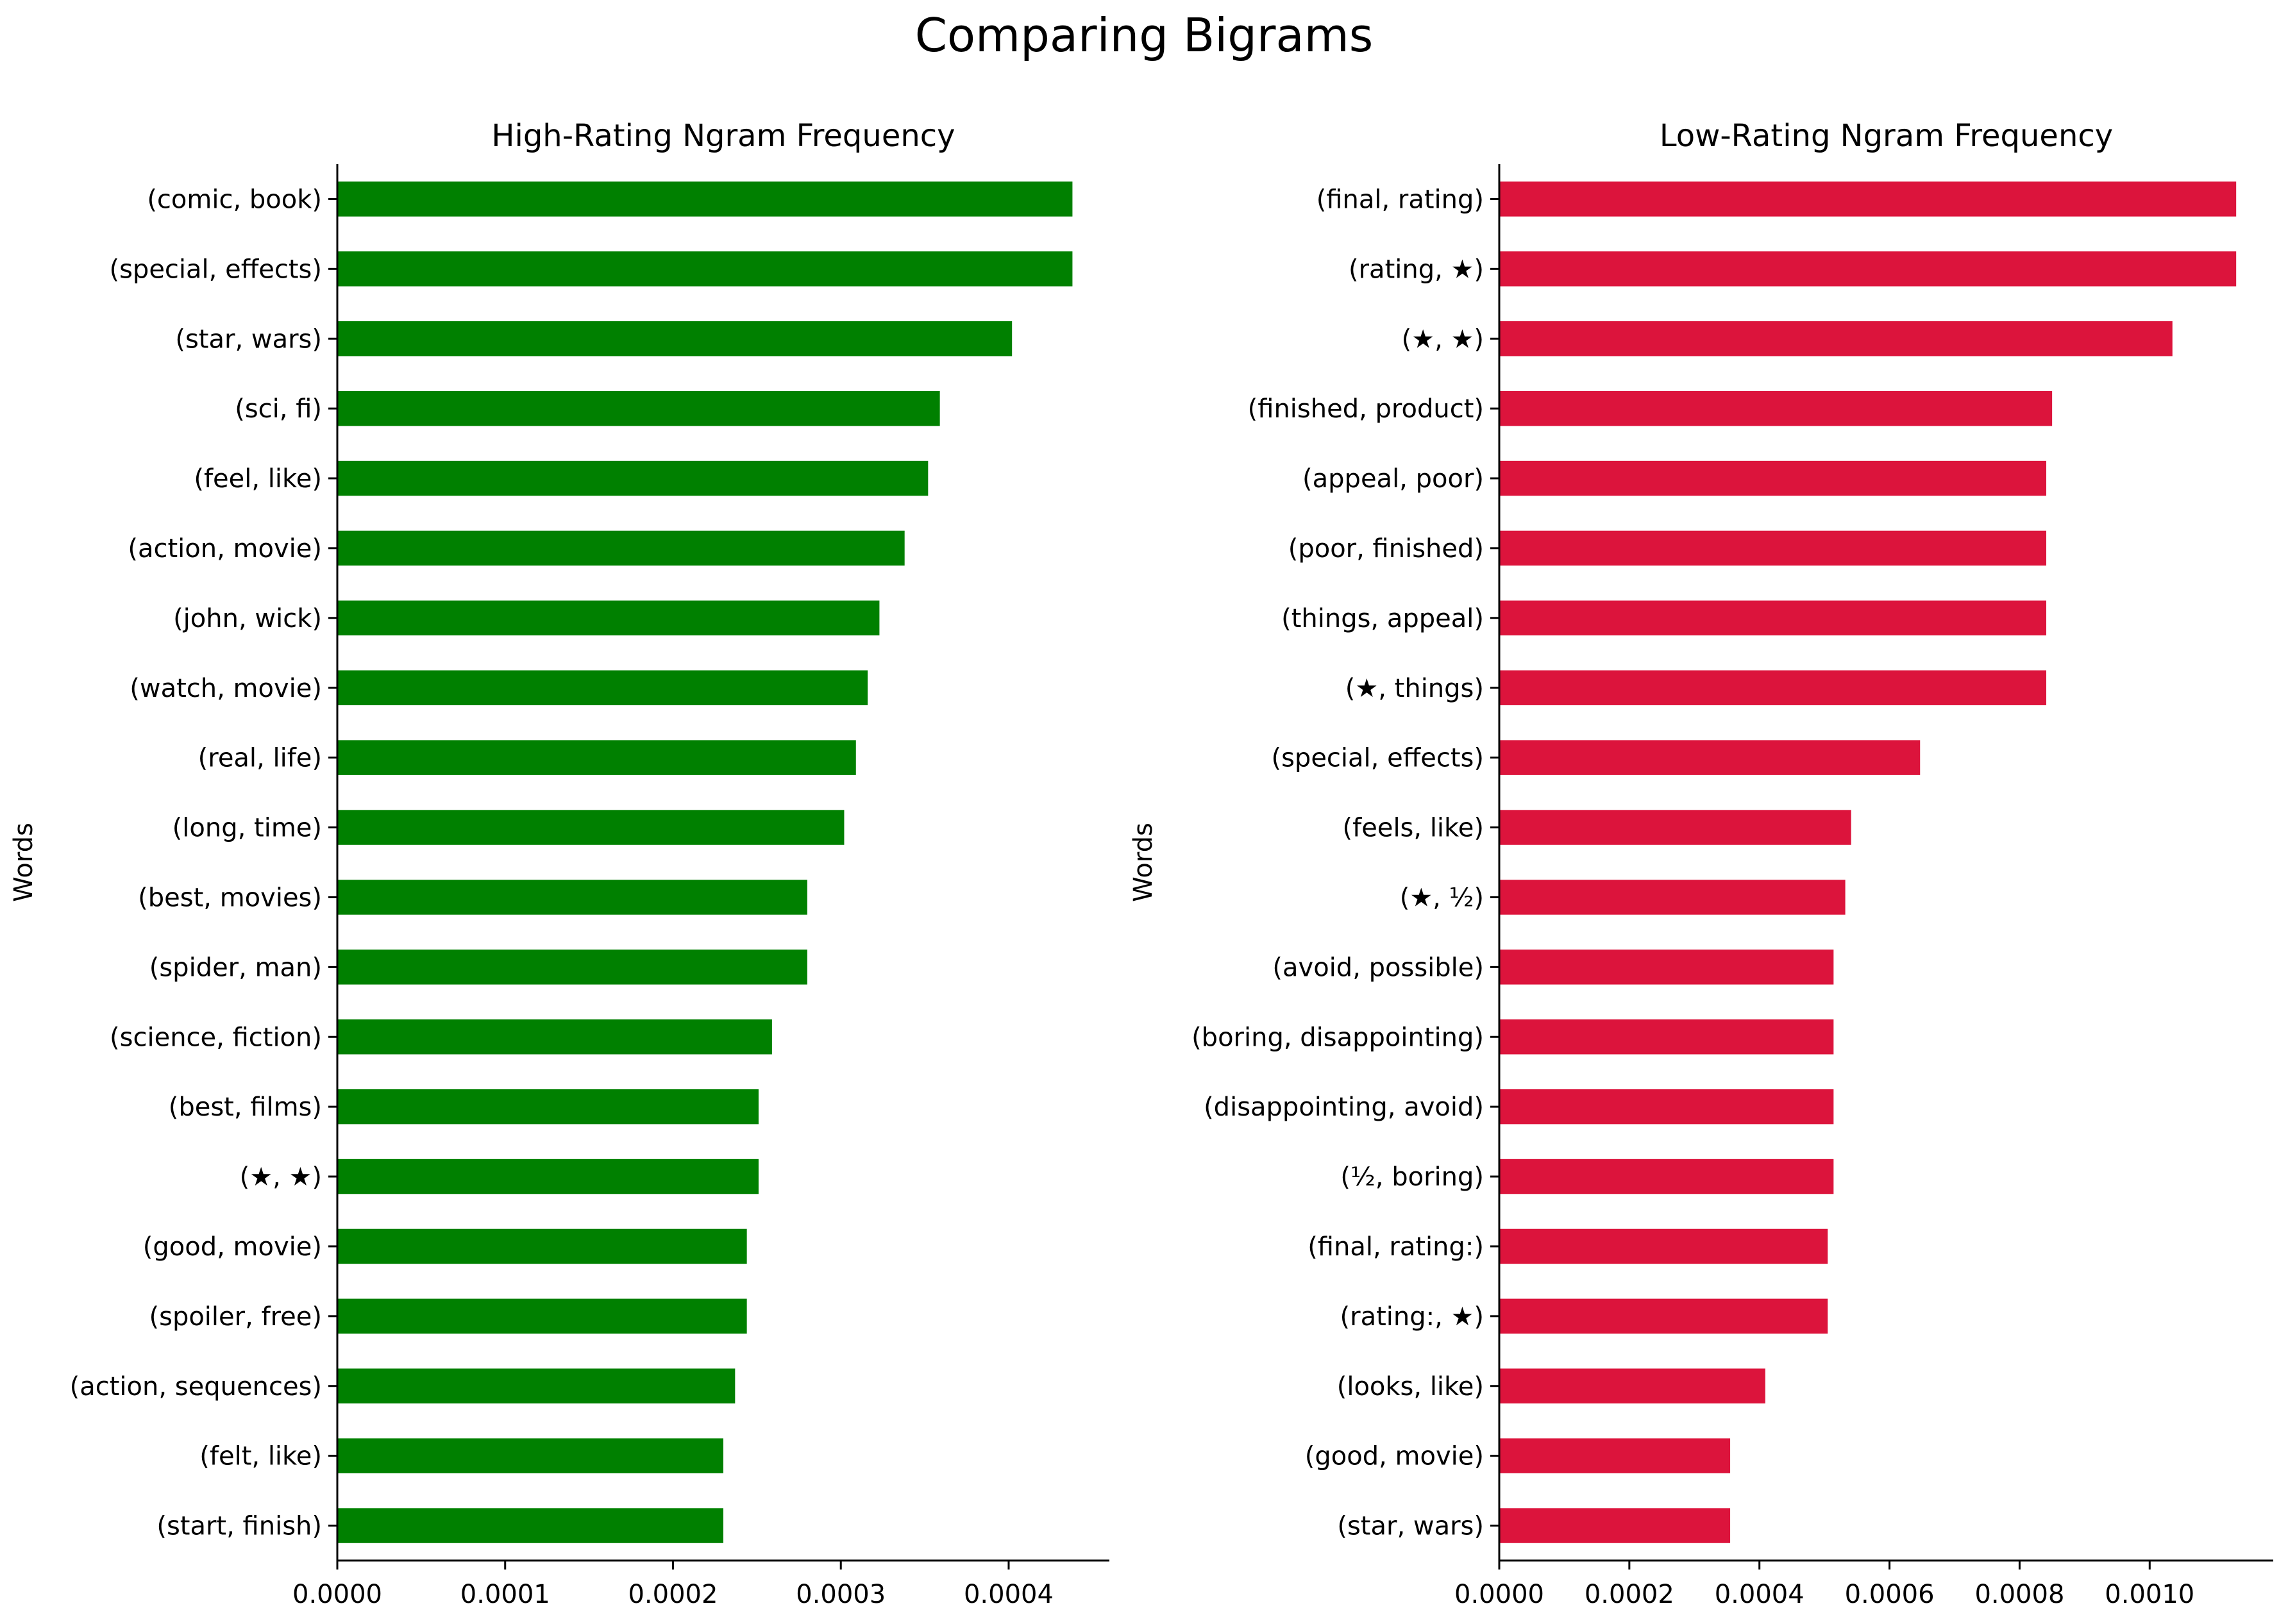 The width and height of the screenshot is (2288, 1624). Describe the element at coordinates (215, 269) in the screenshot. I see `high-y-tick-label: (special, effects)` at that location.